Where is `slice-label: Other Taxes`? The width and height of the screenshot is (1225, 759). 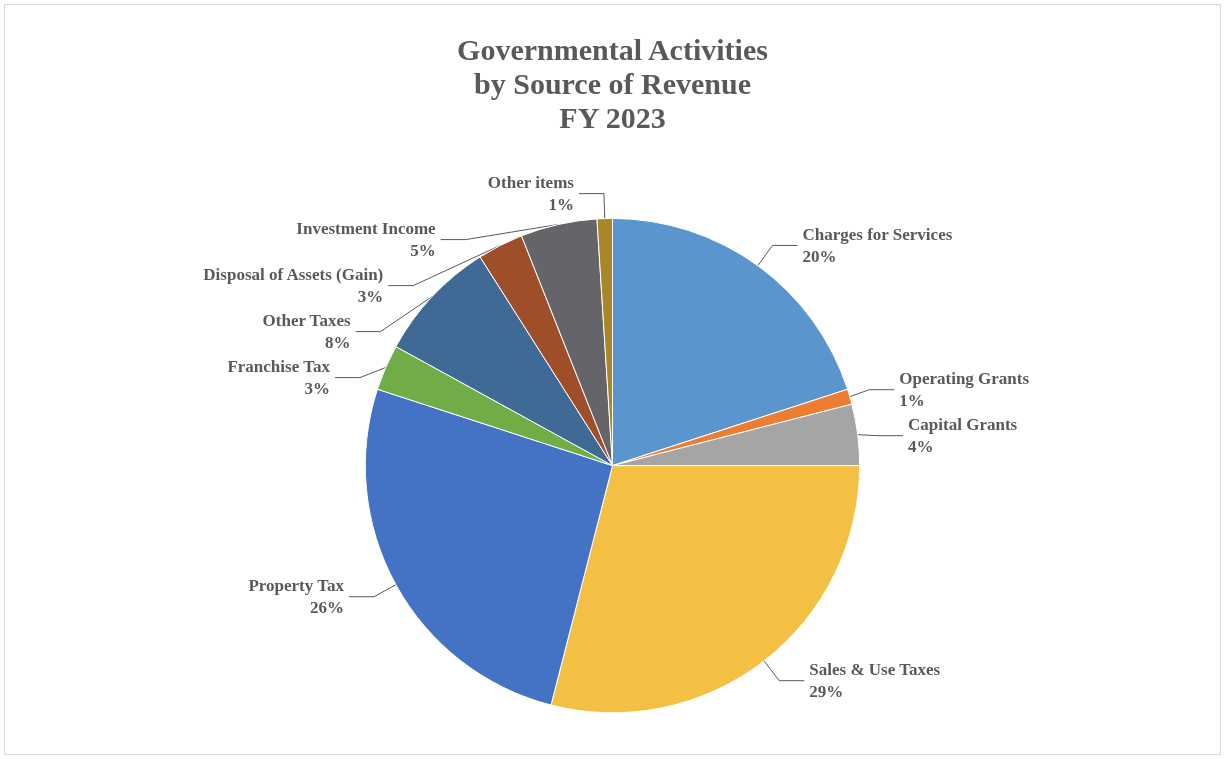 slice-label: Other Taxes is located at coordinates (306, 321).